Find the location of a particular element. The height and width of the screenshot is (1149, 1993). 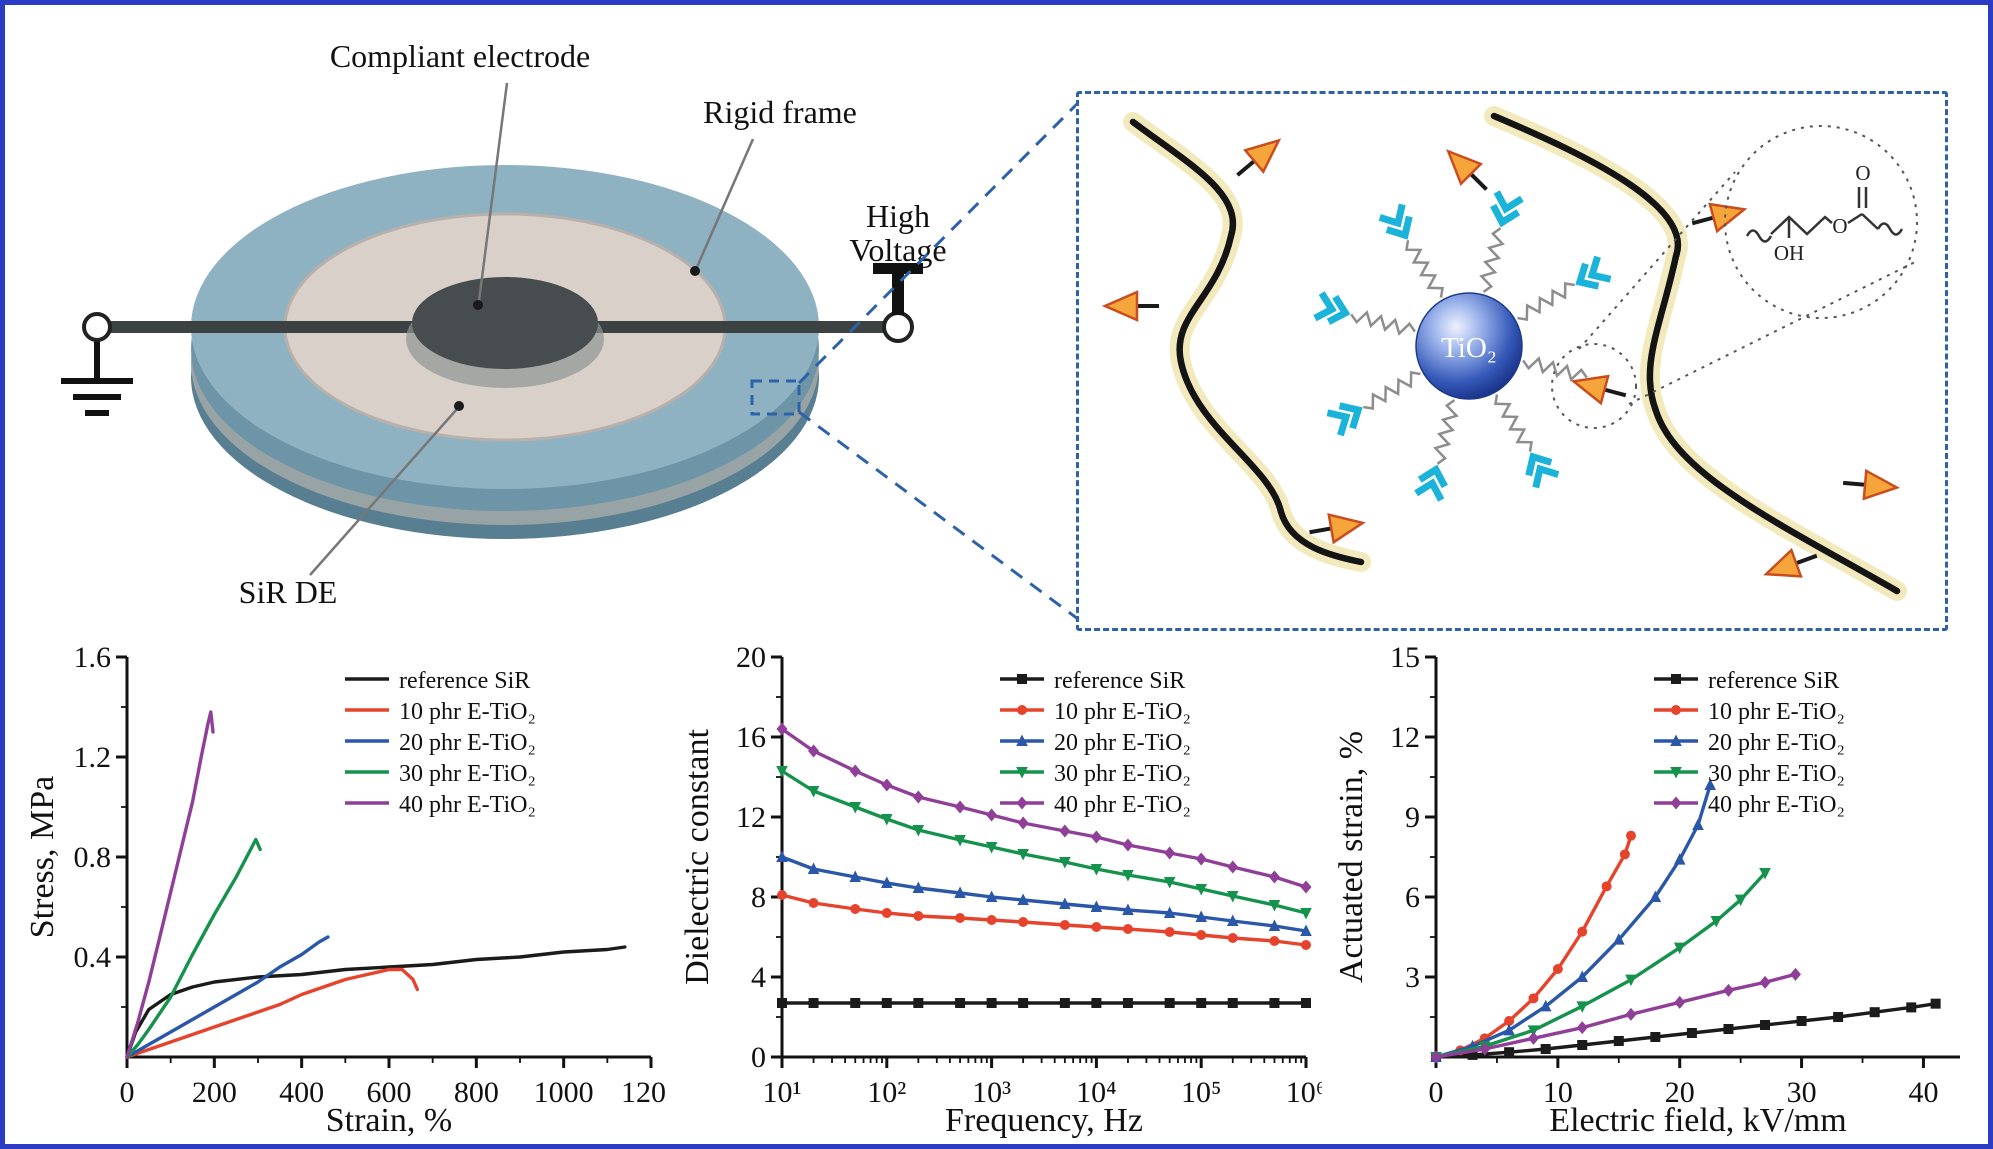

ester-oxygen-label: O is located at coordinates (1839, 226).